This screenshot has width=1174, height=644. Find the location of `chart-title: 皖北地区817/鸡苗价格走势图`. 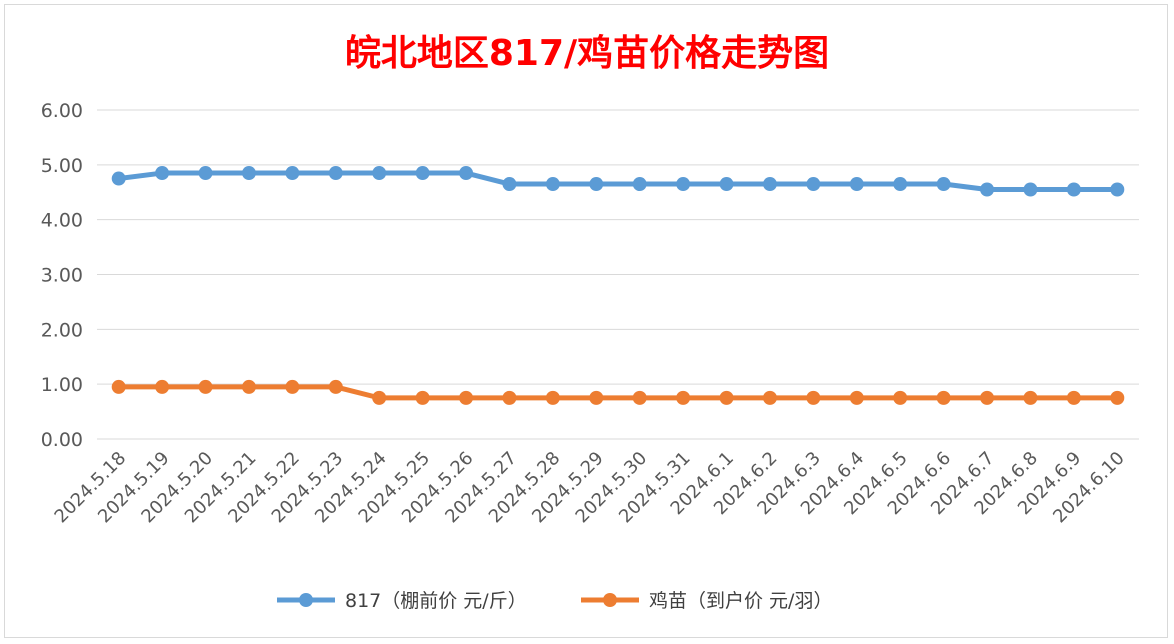

chart-title: 皖北地区817/鸡苗价格走势图 is located at coordinates (587, 53).